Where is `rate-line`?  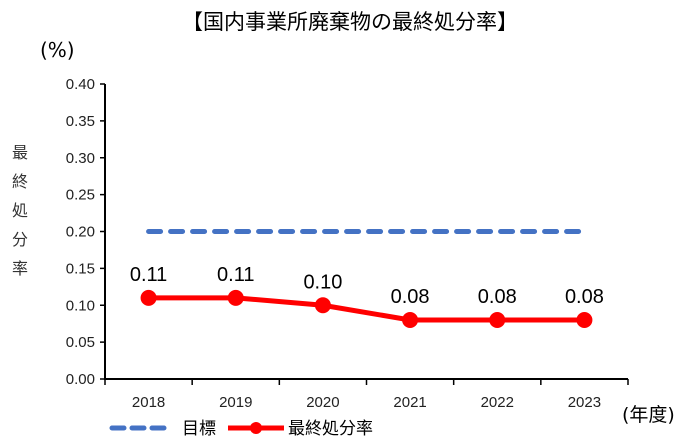
rate-line is located at coordinates (366, 309).